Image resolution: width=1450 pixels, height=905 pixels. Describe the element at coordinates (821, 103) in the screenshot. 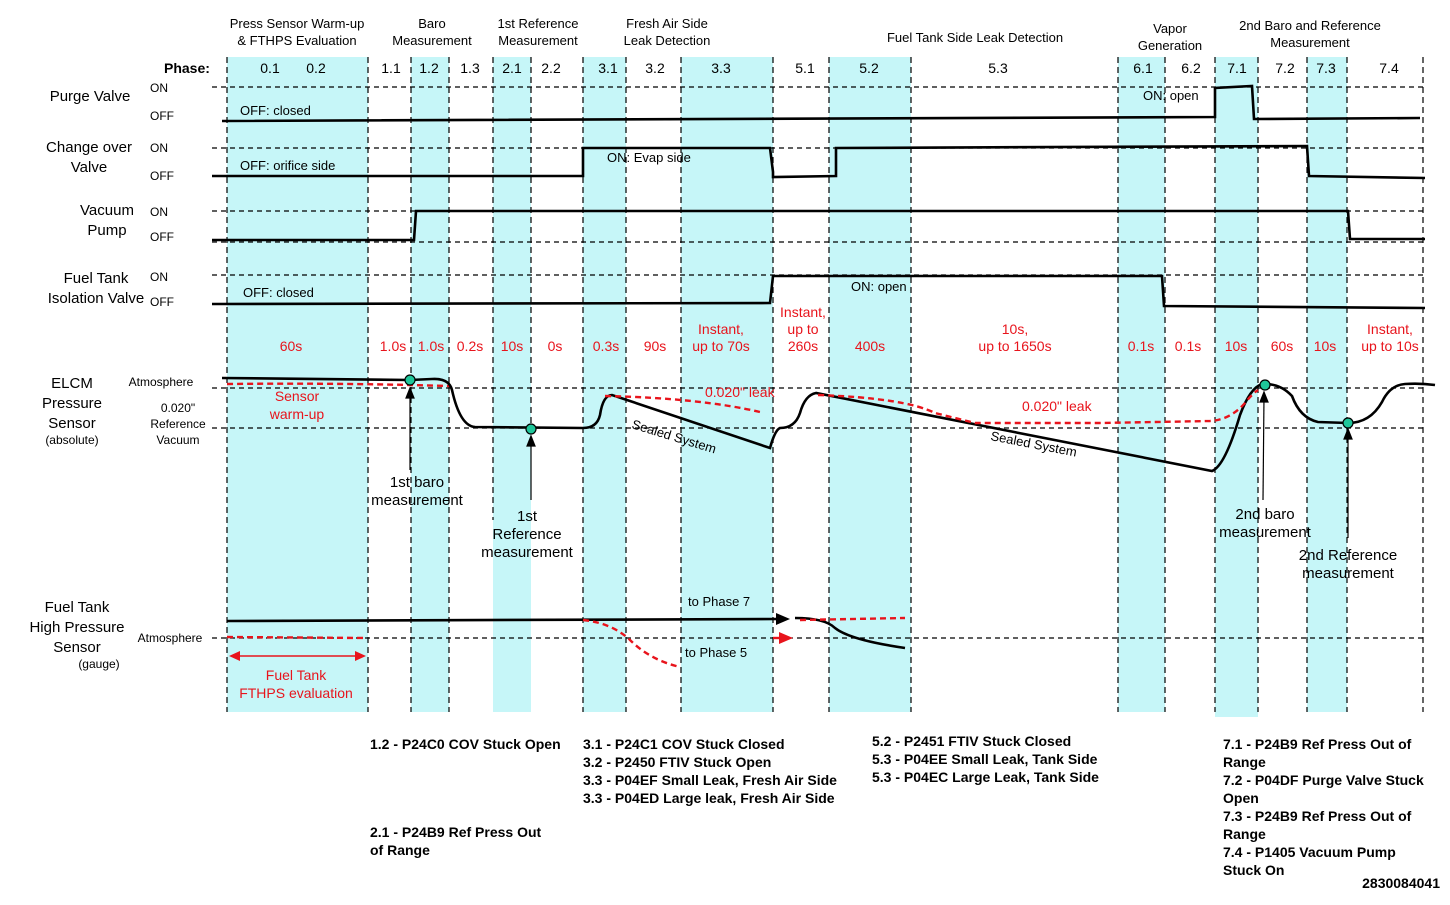

I see `purge-valve-trace` at that location.